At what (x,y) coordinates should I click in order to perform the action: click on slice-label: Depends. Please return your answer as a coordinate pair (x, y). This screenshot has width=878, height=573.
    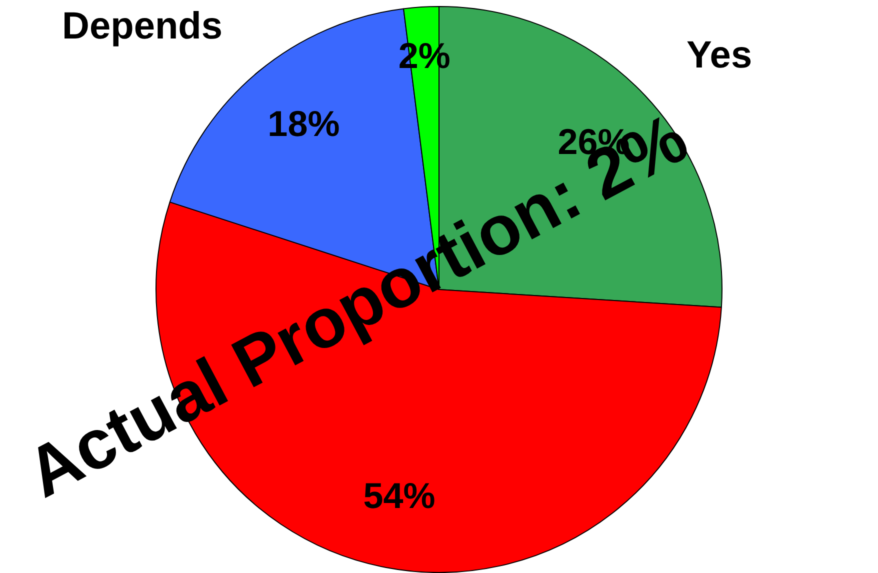
    Looking at the image, I should click on (142, 26).